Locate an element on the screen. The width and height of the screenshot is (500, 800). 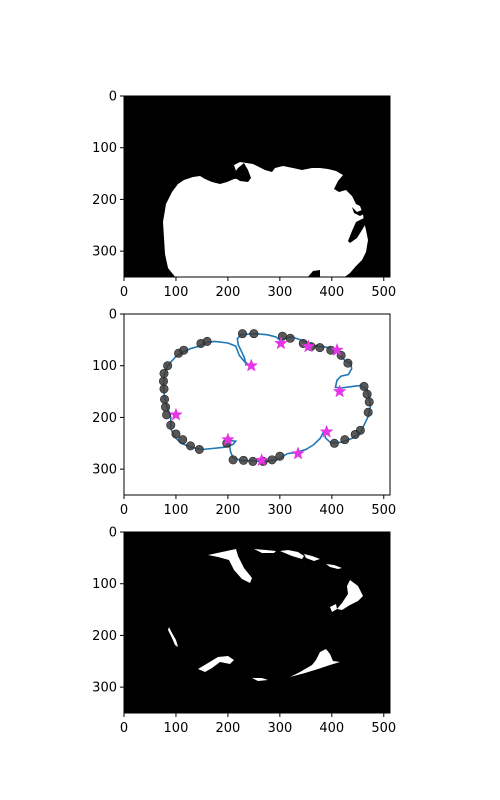
region-top-left is located at coordinates (230, 566).